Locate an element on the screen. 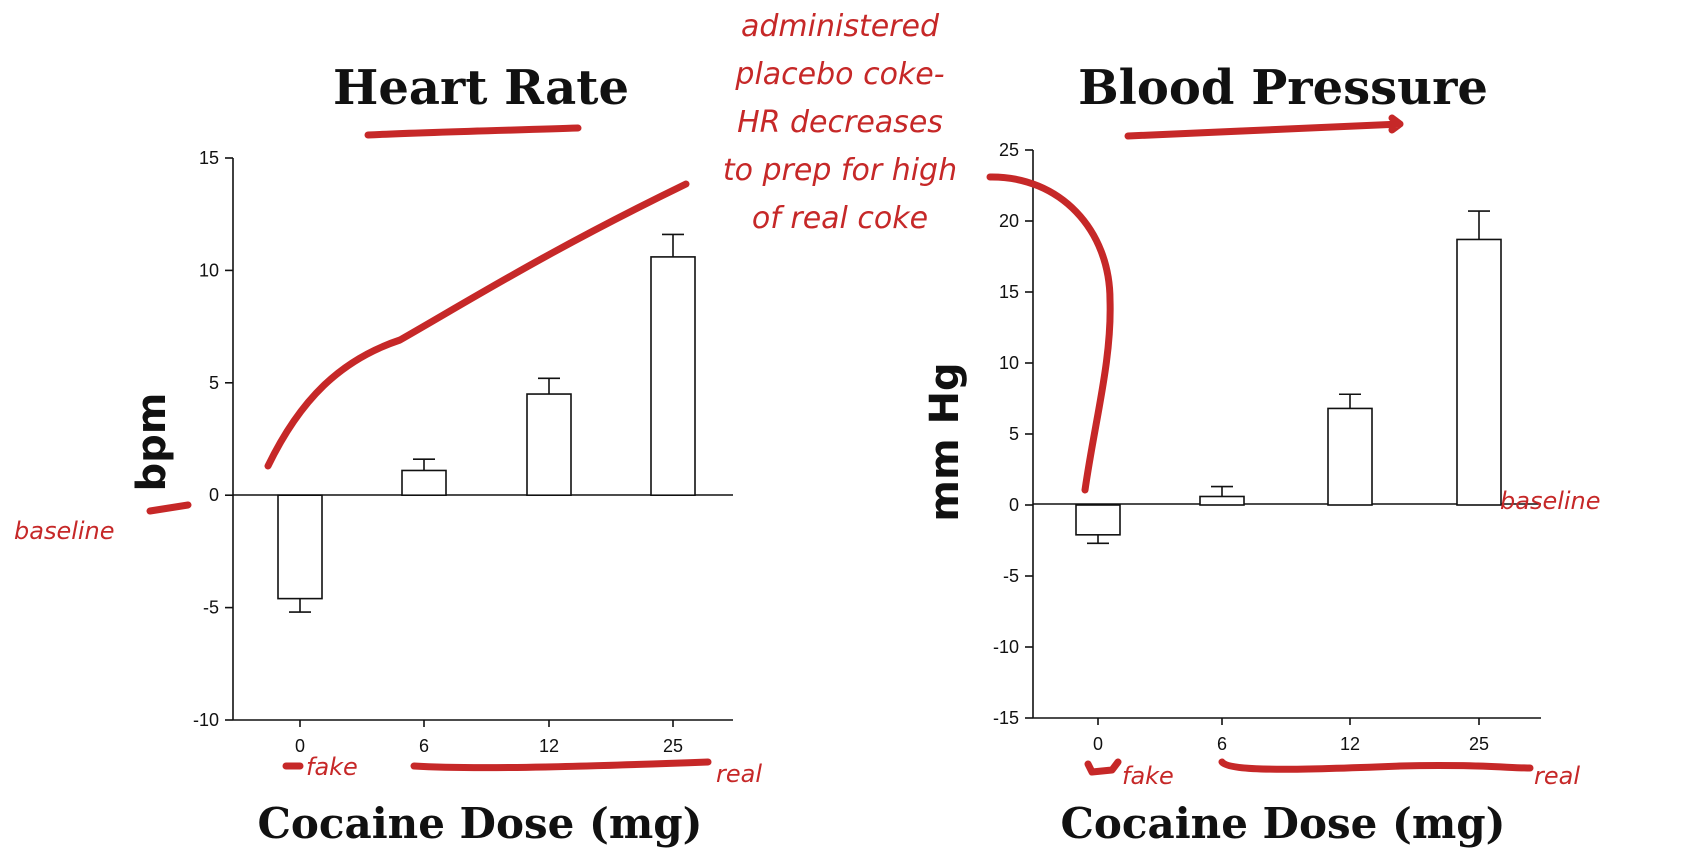 Image resolution: width=1683 pixels, height=864 pixels. heart-rate-x-ticks: 0 6 12 25 is located at coordinates (489, 738).